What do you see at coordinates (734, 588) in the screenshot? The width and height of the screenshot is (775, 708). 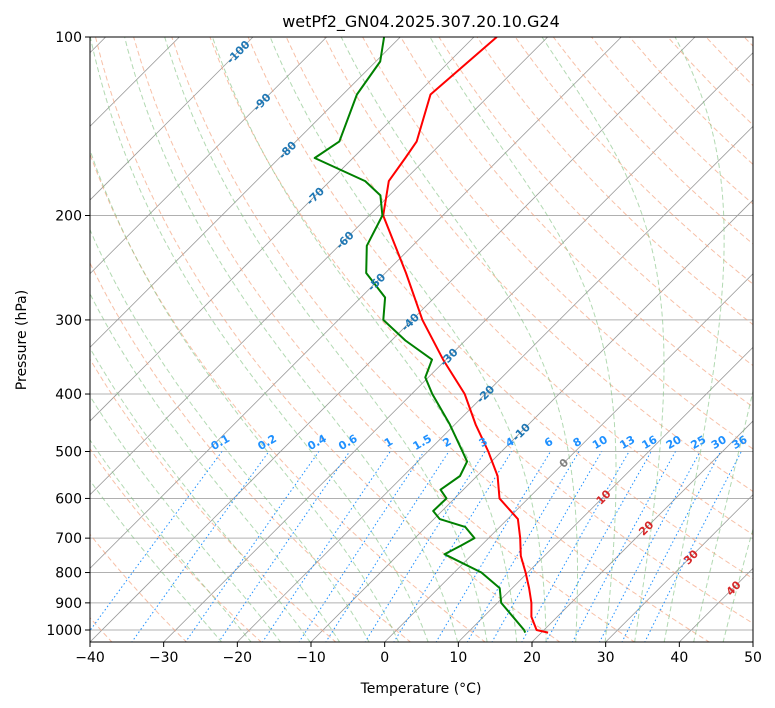 I see `isotherm-label: 40` at bounding box center [734, 588].